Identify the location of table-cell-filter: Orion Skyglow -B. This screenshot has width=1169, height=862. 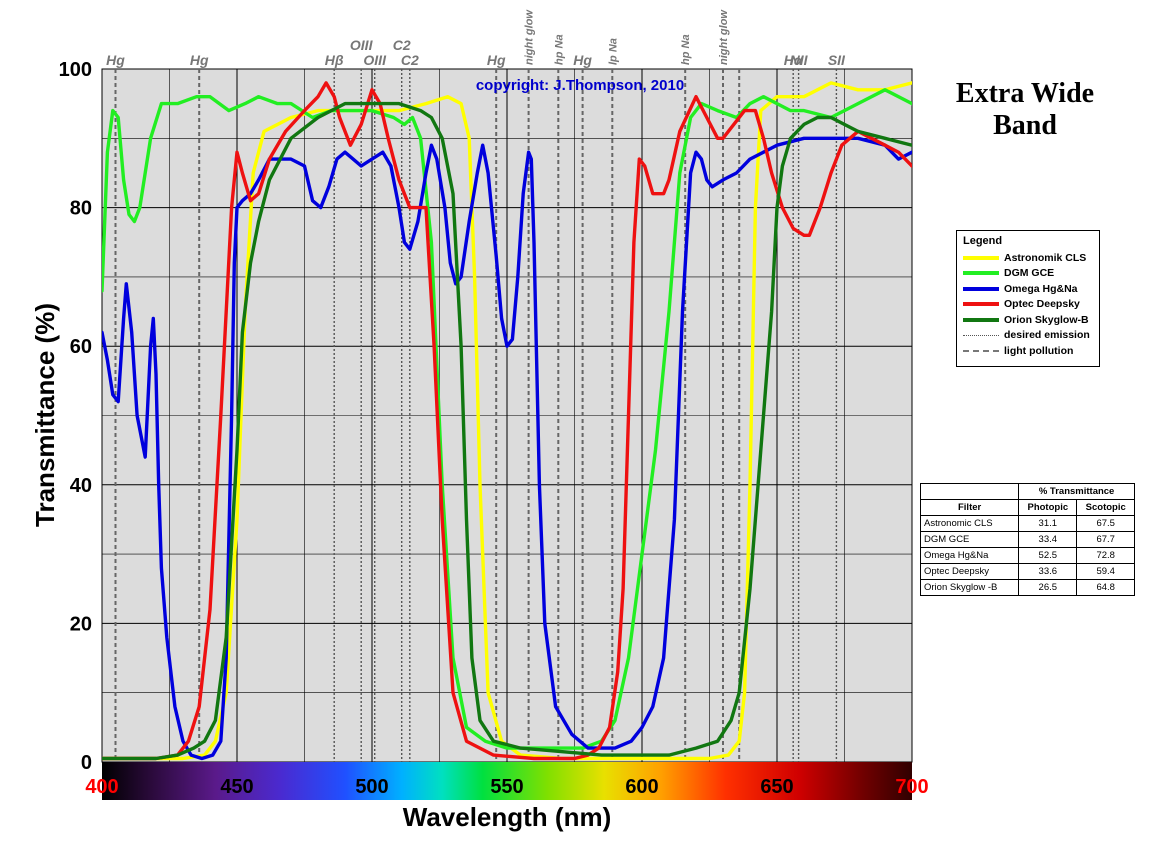
(969, 587).